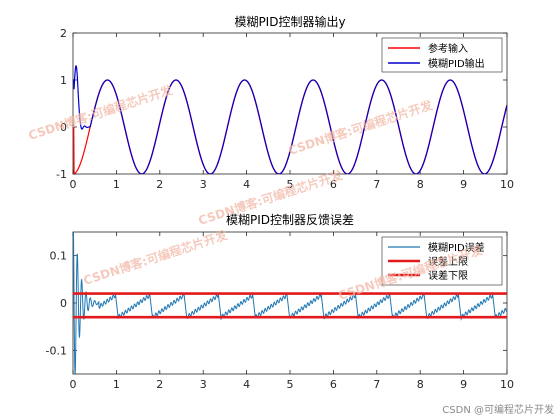 The height and width of the screenshot is (420, 560). I want to click on top-xtick-label: 7, so click(376, 184).